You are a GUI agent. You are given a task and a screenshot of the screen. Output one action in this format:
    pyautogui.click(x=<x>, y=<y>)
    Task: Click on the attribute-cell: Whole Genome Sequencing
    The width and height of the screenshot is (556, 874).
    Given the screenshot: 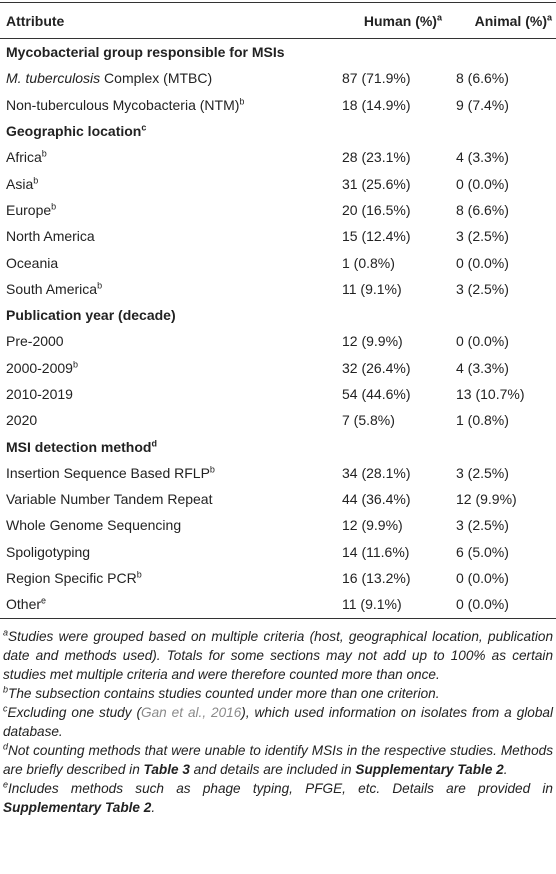 What is the action you would take?
    pyautogui.click(x=171, y=525)
    